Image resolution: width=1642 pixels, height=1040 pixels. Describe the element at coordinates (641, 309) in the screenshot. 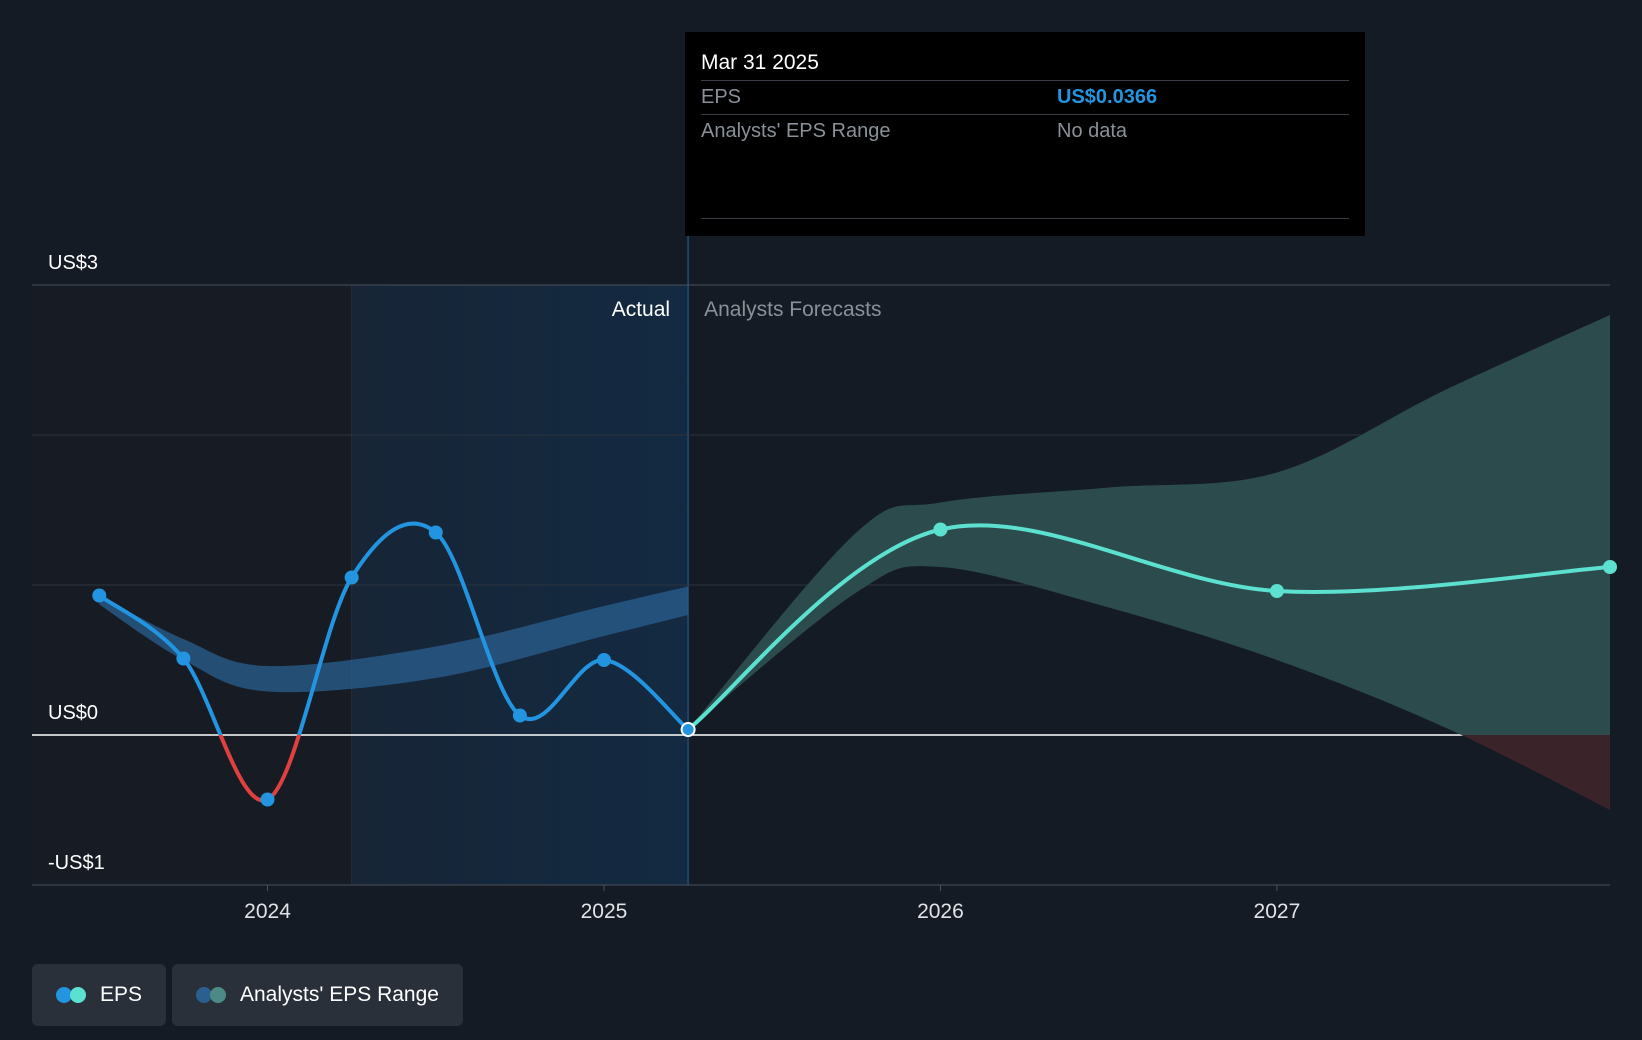

I see `actual-section-label: Actual` at that location.